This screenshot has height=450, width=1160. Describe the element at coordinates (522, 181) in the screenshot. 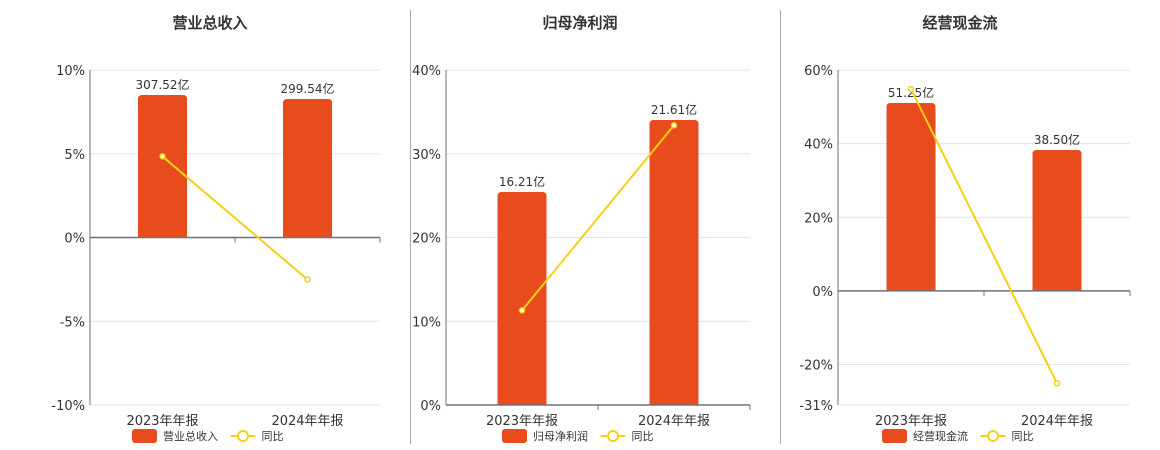

I see `bar-value-label: 16.21亿` at that location.